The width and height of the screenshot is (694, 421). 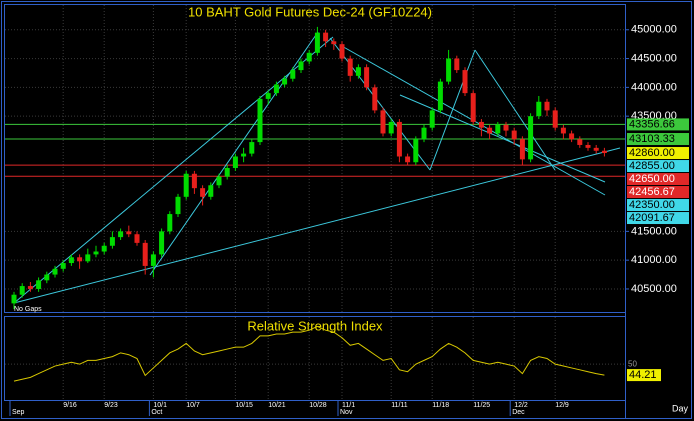 What do you see at coordinates (652, 153) in the screenshot?
I see `level-label: 42860.00` at bounding box center [652, 153].